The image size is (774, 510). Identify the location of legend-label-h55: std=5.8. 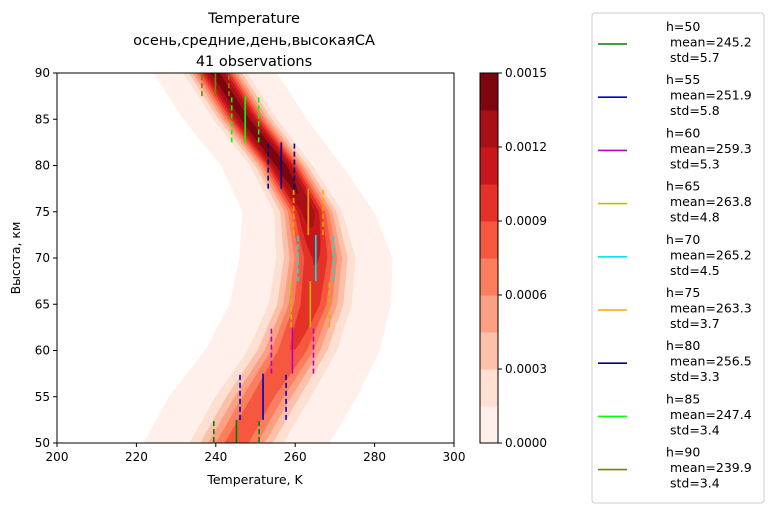
(693, 110).